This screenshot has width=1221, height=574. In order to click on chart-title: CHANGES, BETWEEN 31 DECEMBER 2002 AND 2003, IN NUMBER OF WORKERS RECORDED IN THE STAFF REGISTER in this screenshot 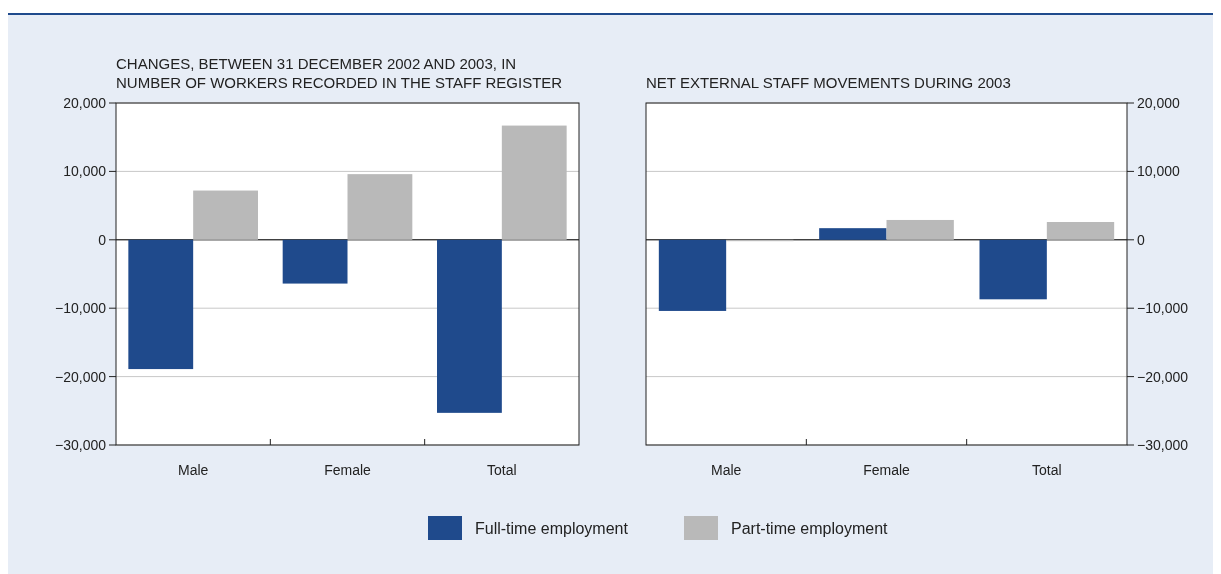, I will do `click(339, 73)`.